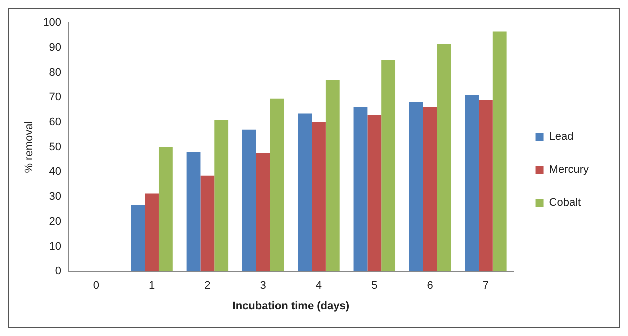 Image resolution: width=628 pixels, height=336 pixels. I want to click on x-axis-title: Incubation time (days), so click(291, 306).